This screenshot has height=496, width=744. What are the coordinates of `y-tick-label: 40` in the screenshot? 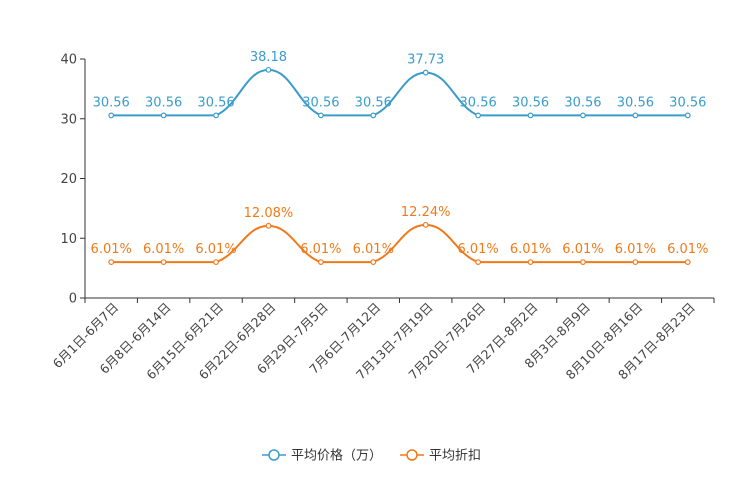 It's located at (68, 60).